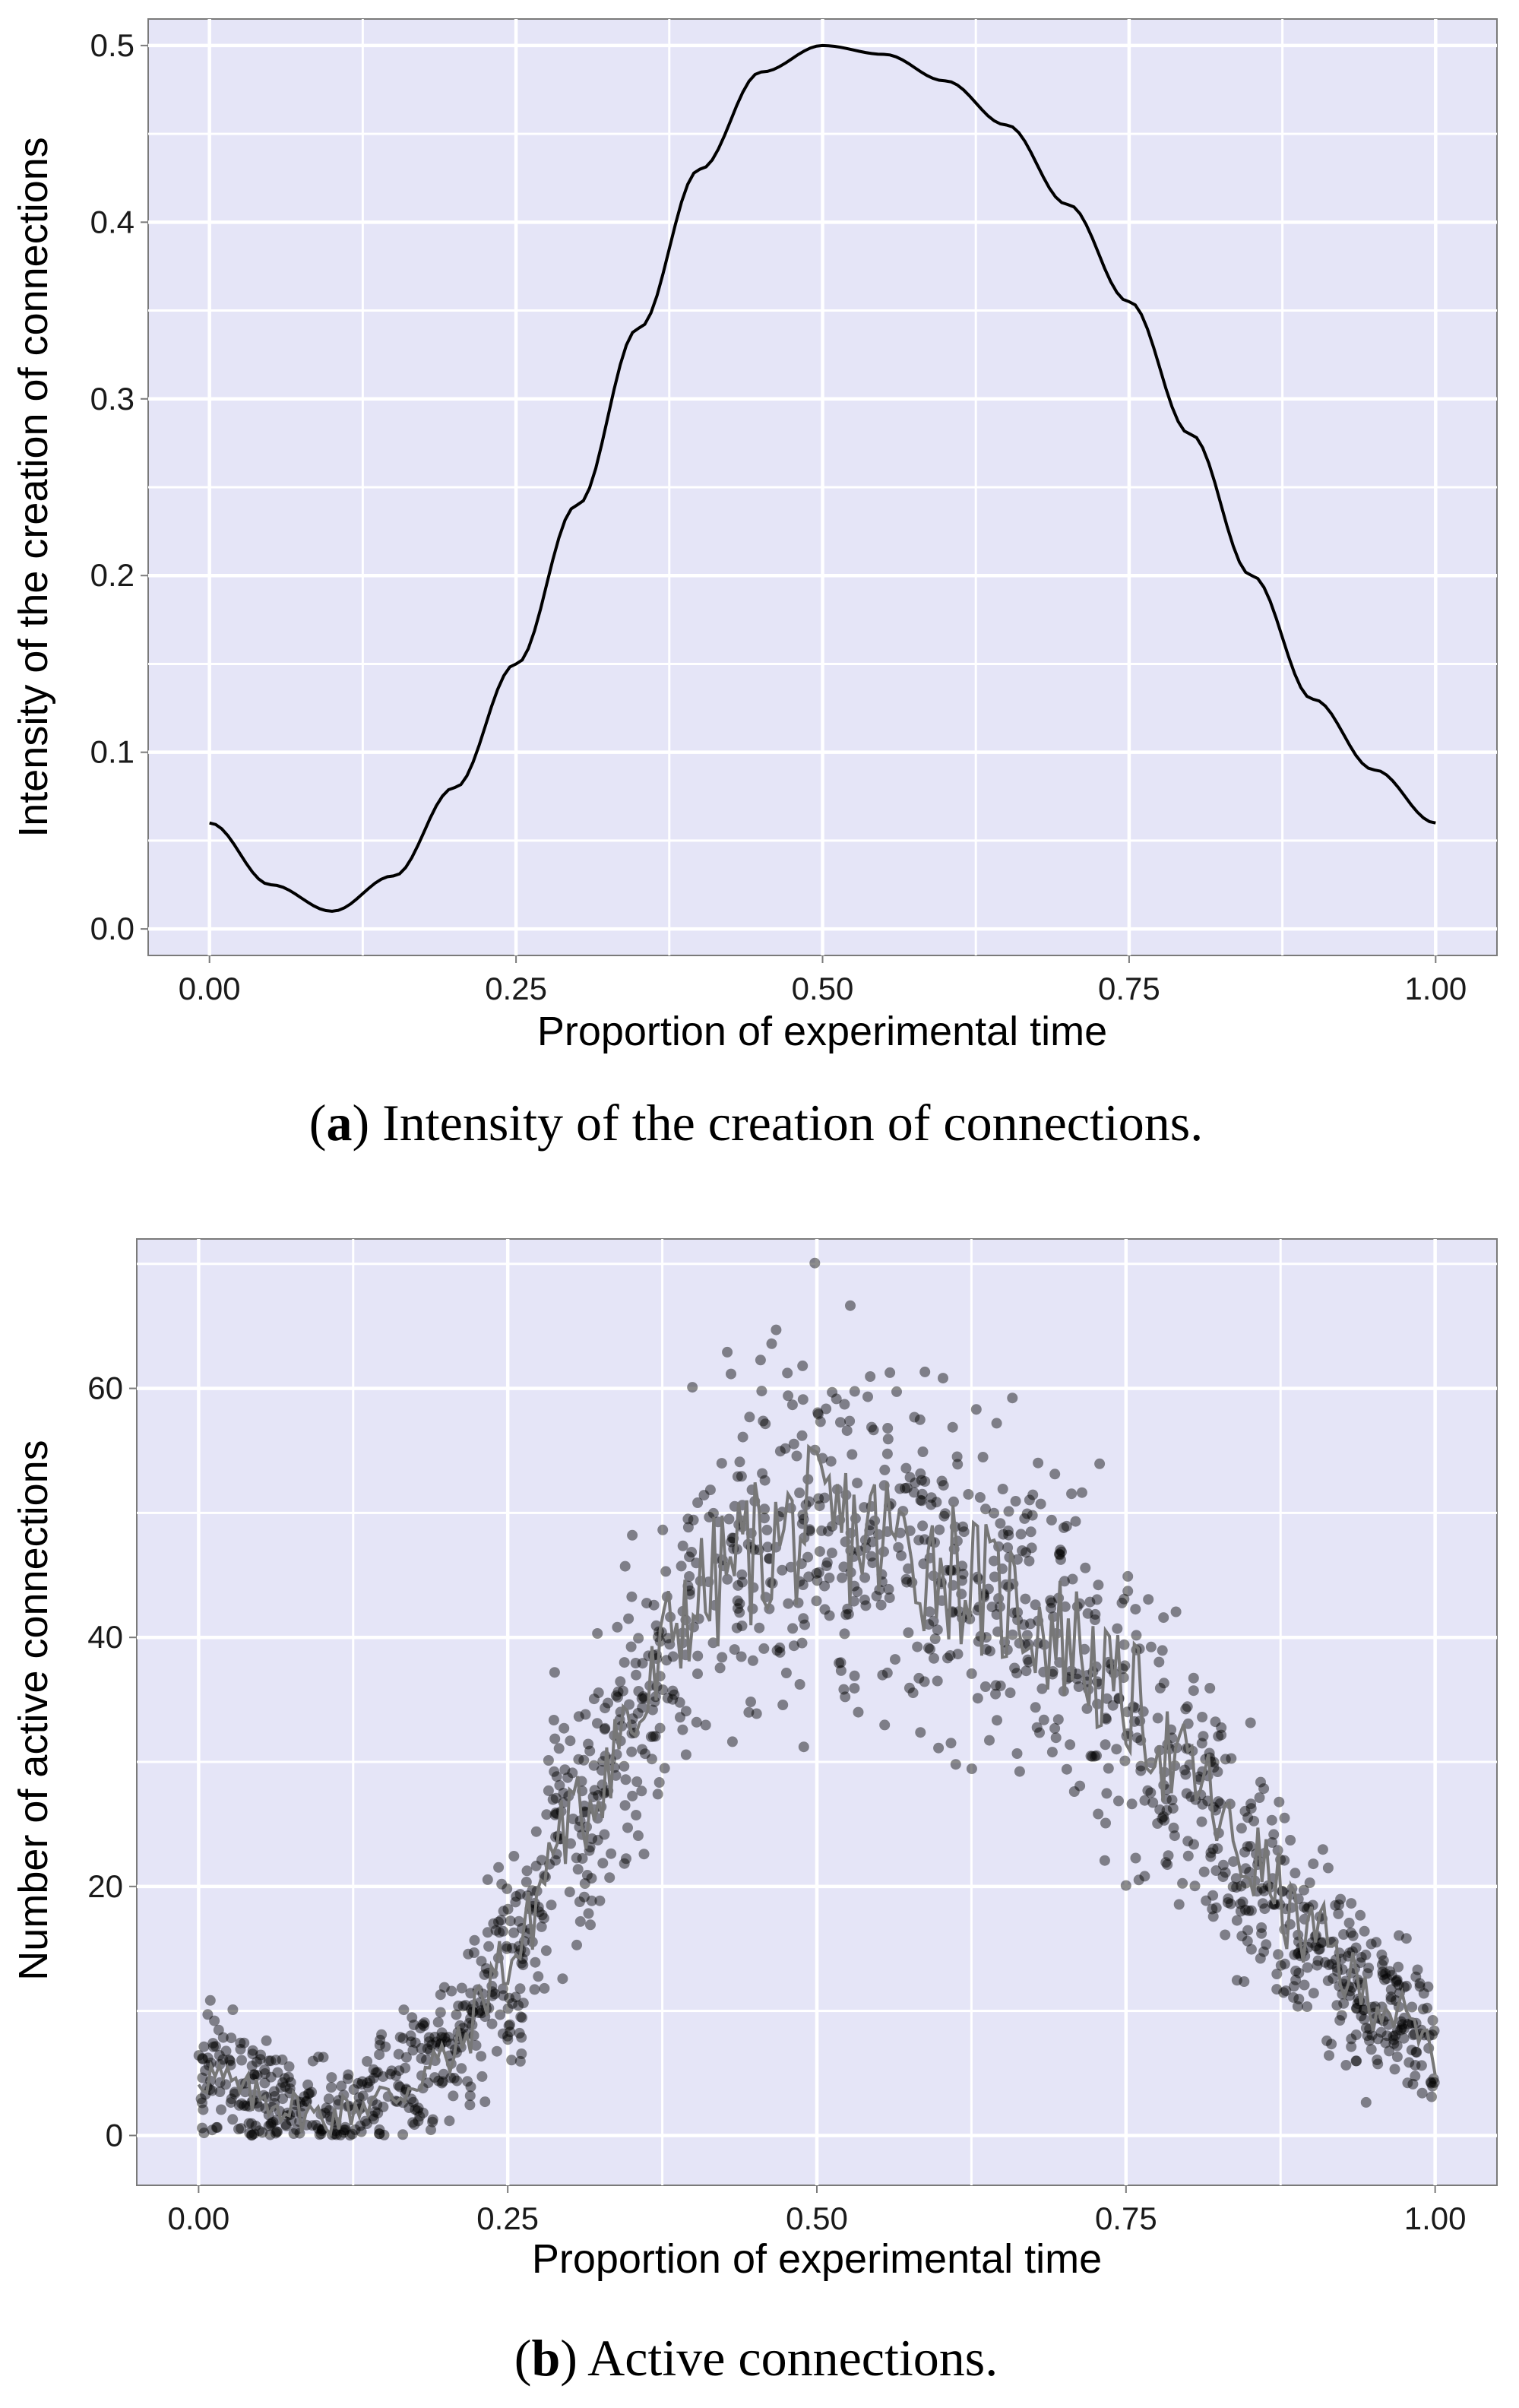  What do you see at coordinates (545, 2358) in the screenshot?
I see `panel-b-caption-label: b` at bounding box center [545, 2358].